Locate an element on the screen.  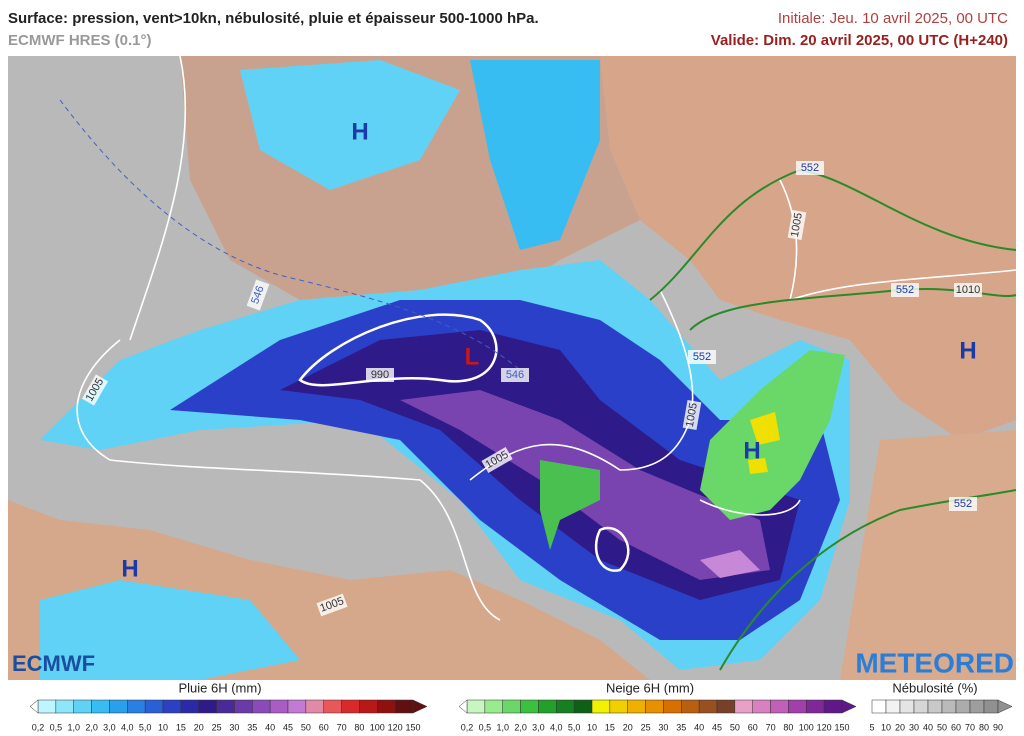
legend-tick-label: 0,5 is located at coordinates (485, 727).